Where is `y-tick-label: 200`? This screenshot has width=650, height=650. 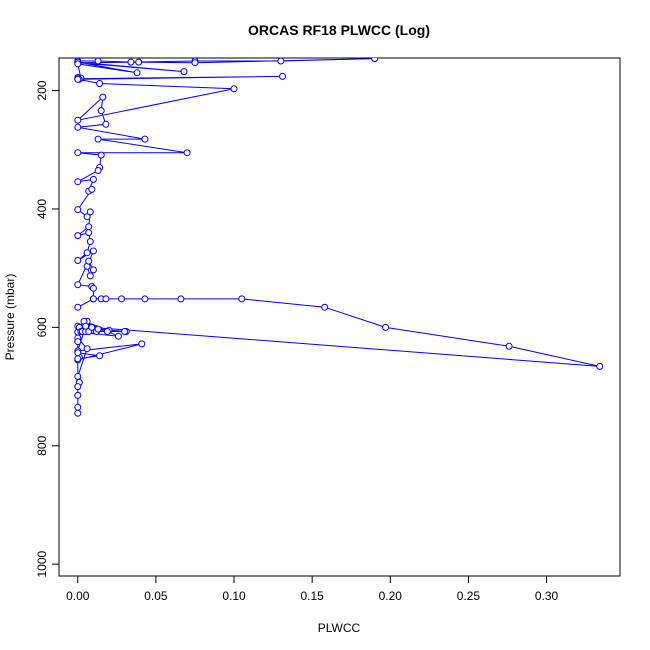
y-tick-label: 200 is located at coordinates (42, 90).